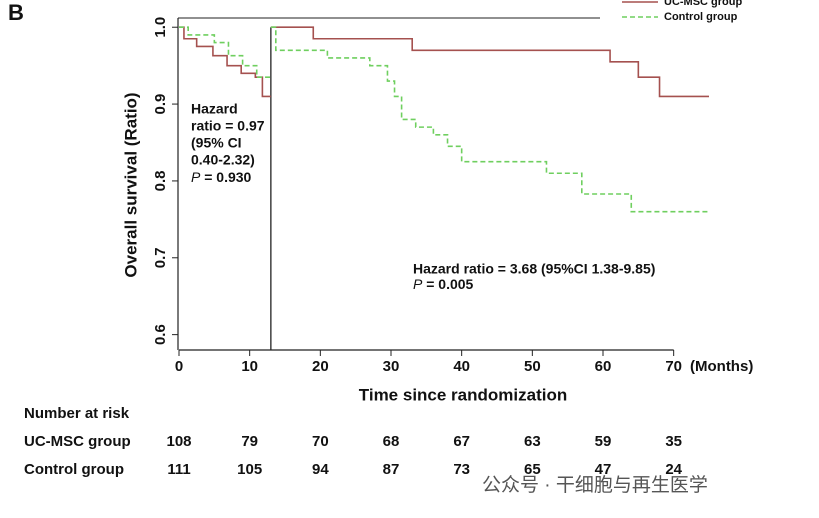  I want to click on legend-label: UC-MSC group, so click(703, 4).